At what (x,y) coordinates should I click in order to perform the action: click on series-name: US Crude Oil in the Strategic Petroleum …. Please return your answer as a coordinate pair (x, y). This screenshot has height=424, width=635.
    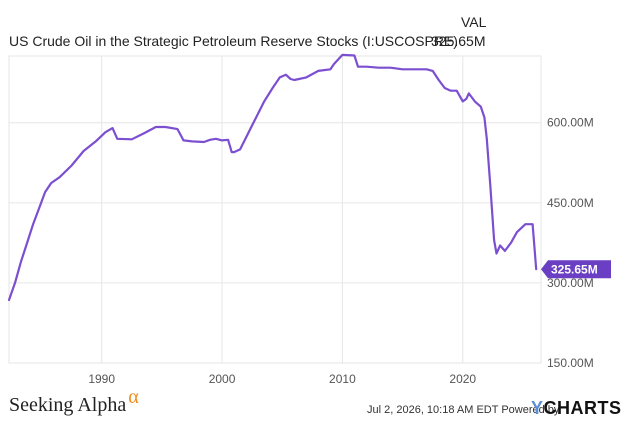
    Looking at the image, I should click on (233, 41).